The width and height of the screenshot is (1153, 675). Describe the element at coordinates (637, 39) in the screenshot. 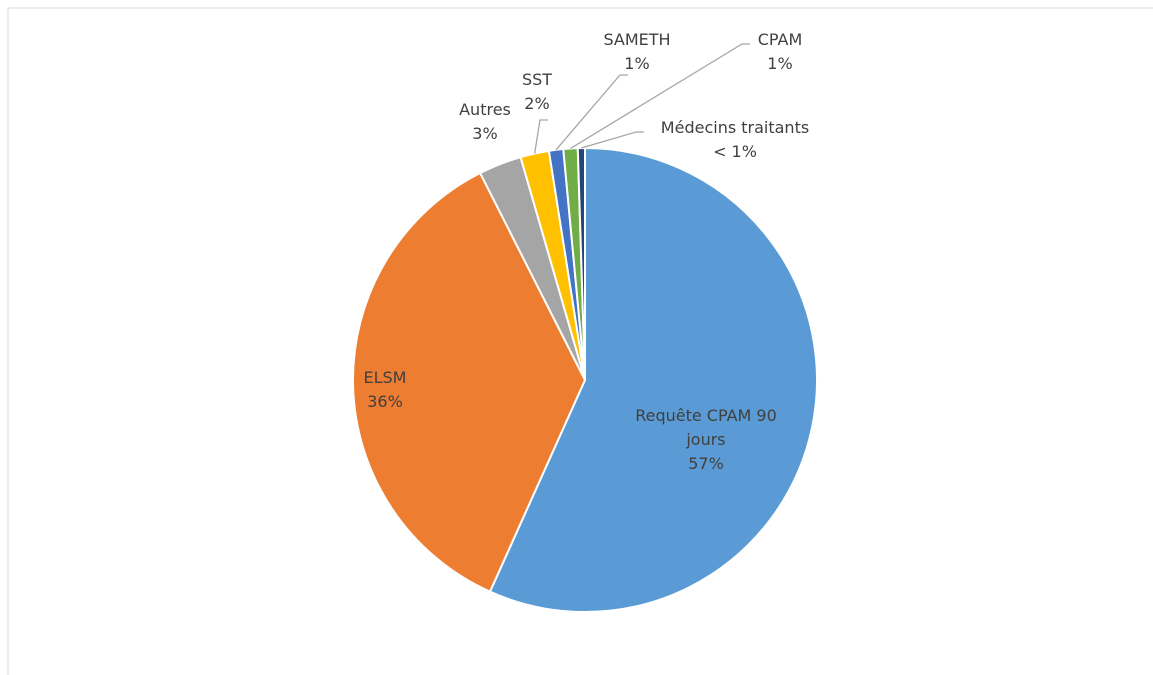

I see `label-name: SAMETH` at that location.